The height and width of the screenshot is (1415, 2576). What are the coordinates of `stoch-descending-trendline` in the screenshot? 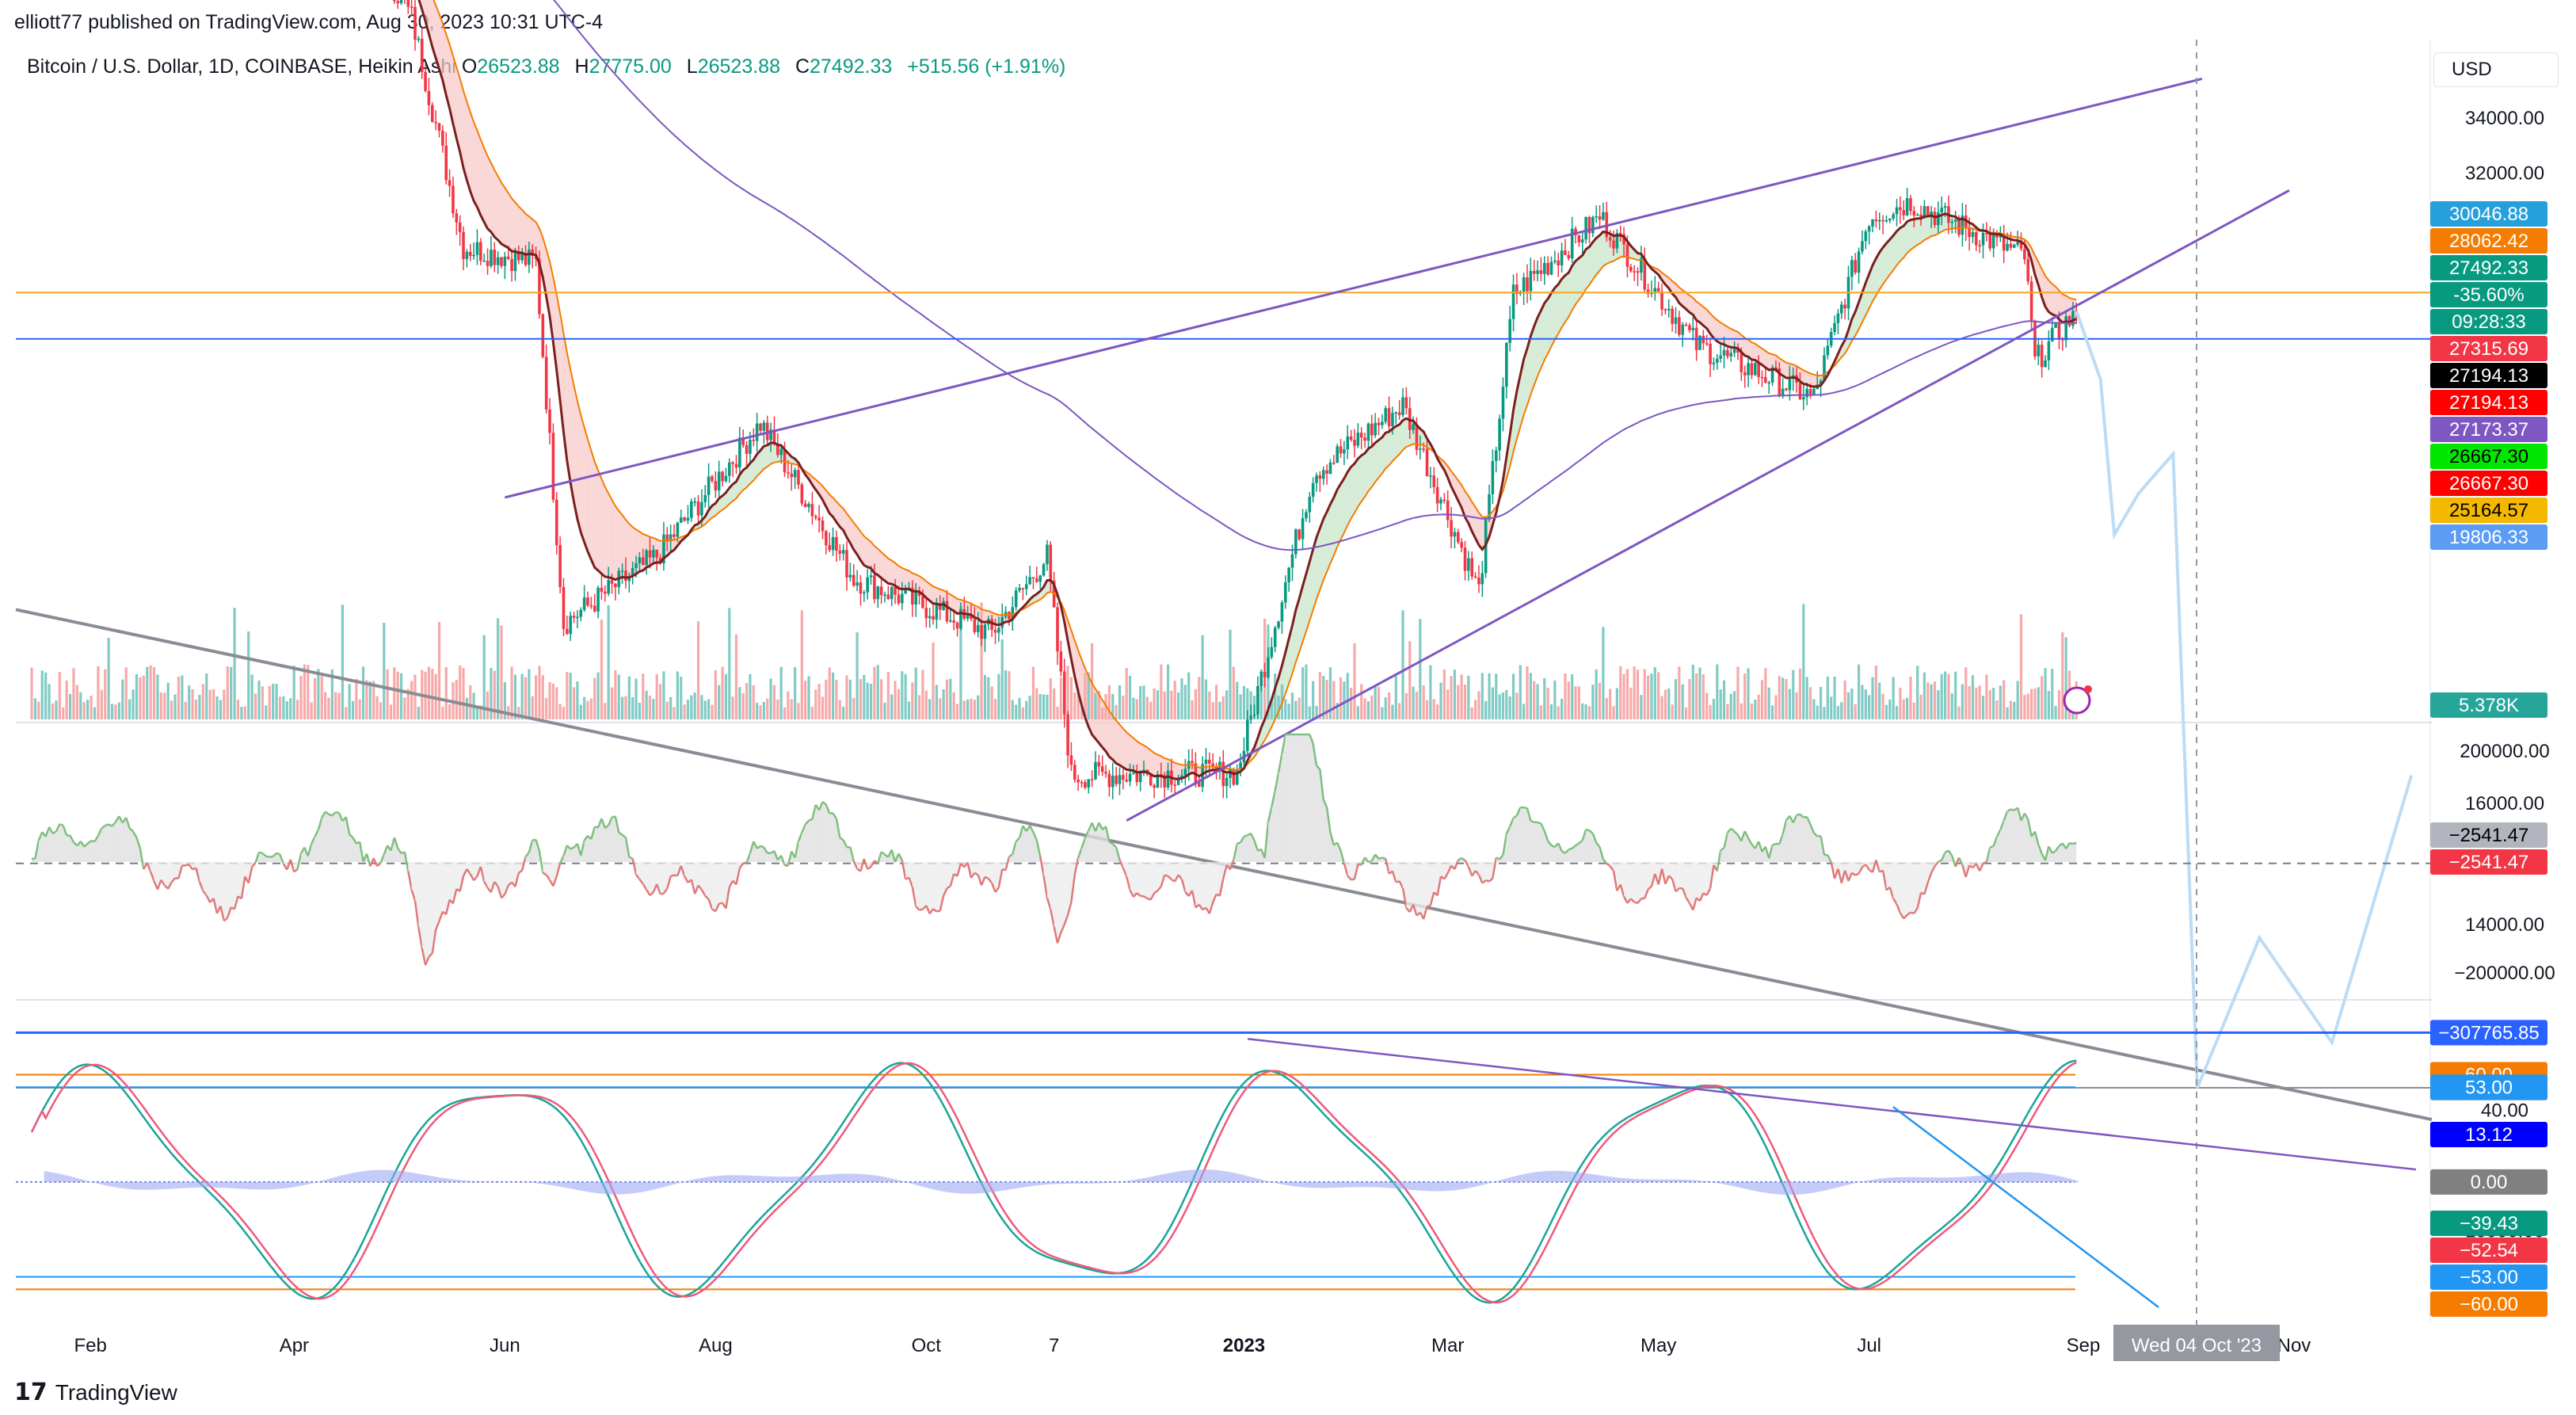 It's located at (2025, 1207).